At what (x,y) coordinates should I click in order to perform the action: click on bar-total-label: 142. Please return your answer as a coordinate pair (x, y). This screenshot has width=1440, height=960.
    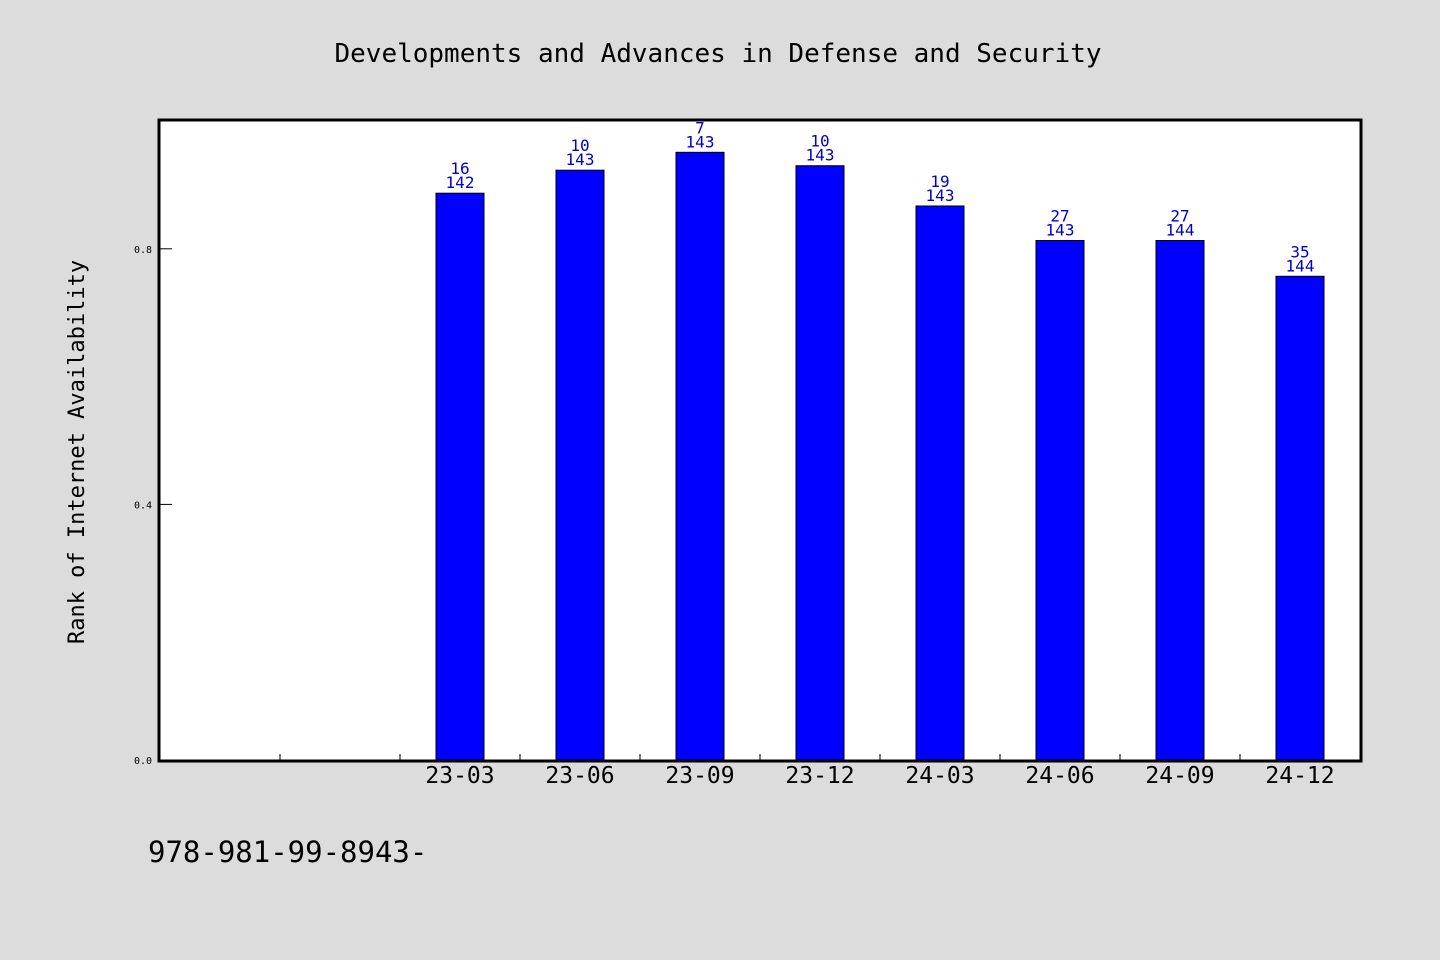
    Looking at the image, I should click on (460, 182).